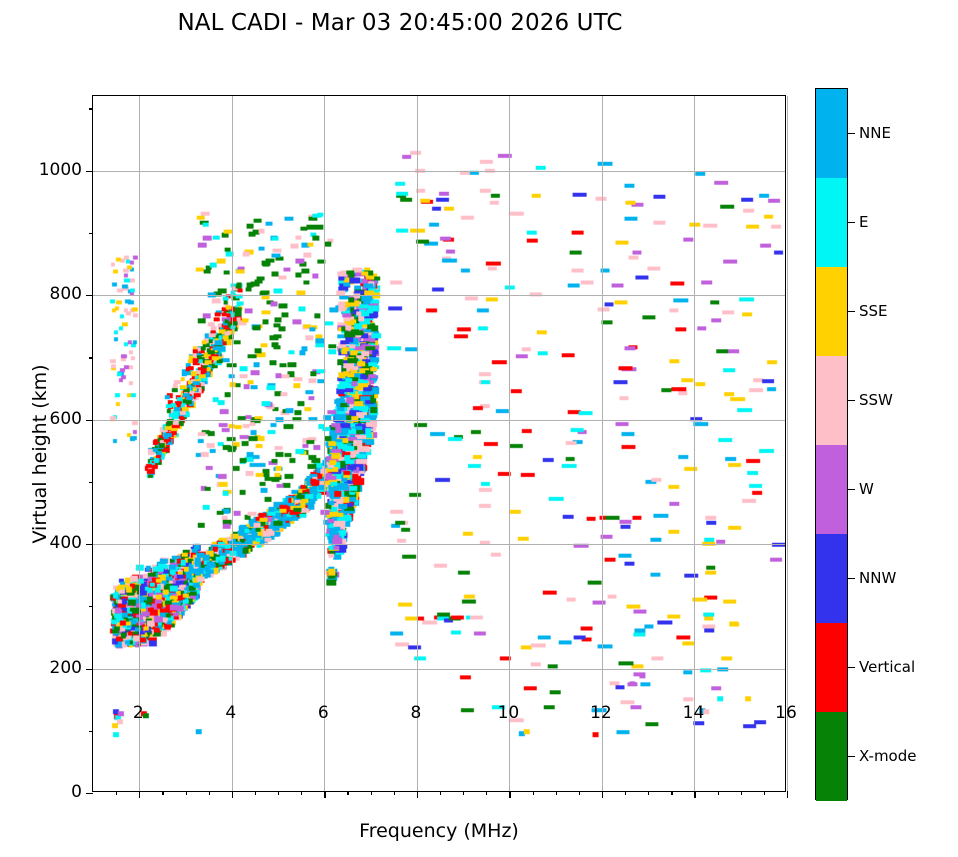 This screenshot has width=958, height=857. What do you see at coordinates (873, 310) in the screenshot?
I see `colorbar-label-sse: SSE` at bounding box center [873, 310].